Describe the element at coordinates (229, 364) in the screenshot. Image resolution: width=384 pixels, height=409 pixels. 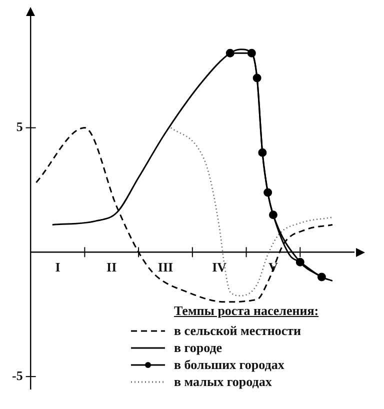
I see `legend-label: в больших городах` at that location.